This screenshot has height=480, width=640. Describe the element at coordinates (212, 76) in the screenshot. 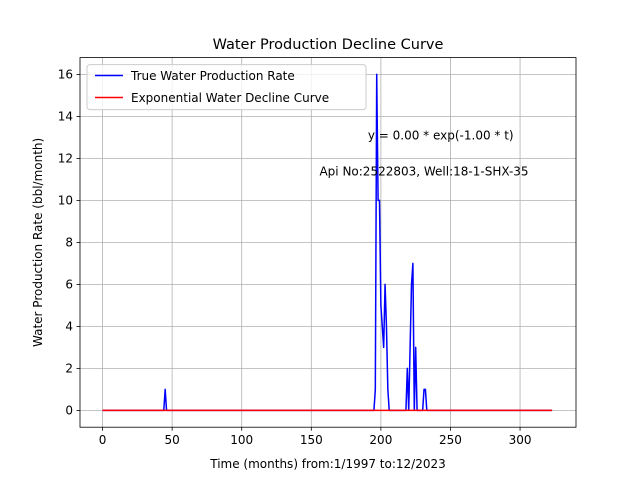

I see `legend-label-true-rate: True Water Production Rate` at that location.